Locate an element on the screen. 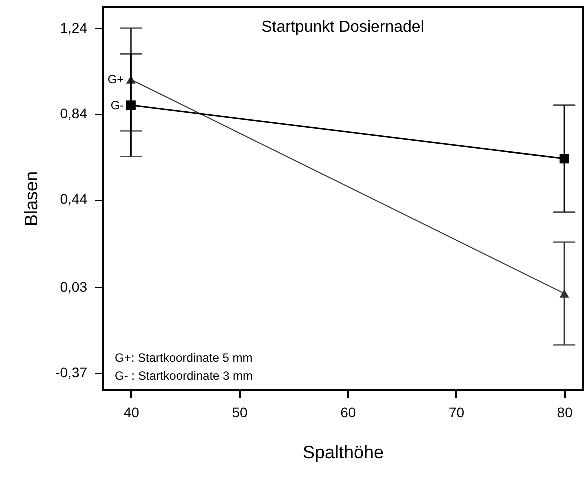 The image size is (584, 481). series-label: G+ is located at coordinates (116, 79).